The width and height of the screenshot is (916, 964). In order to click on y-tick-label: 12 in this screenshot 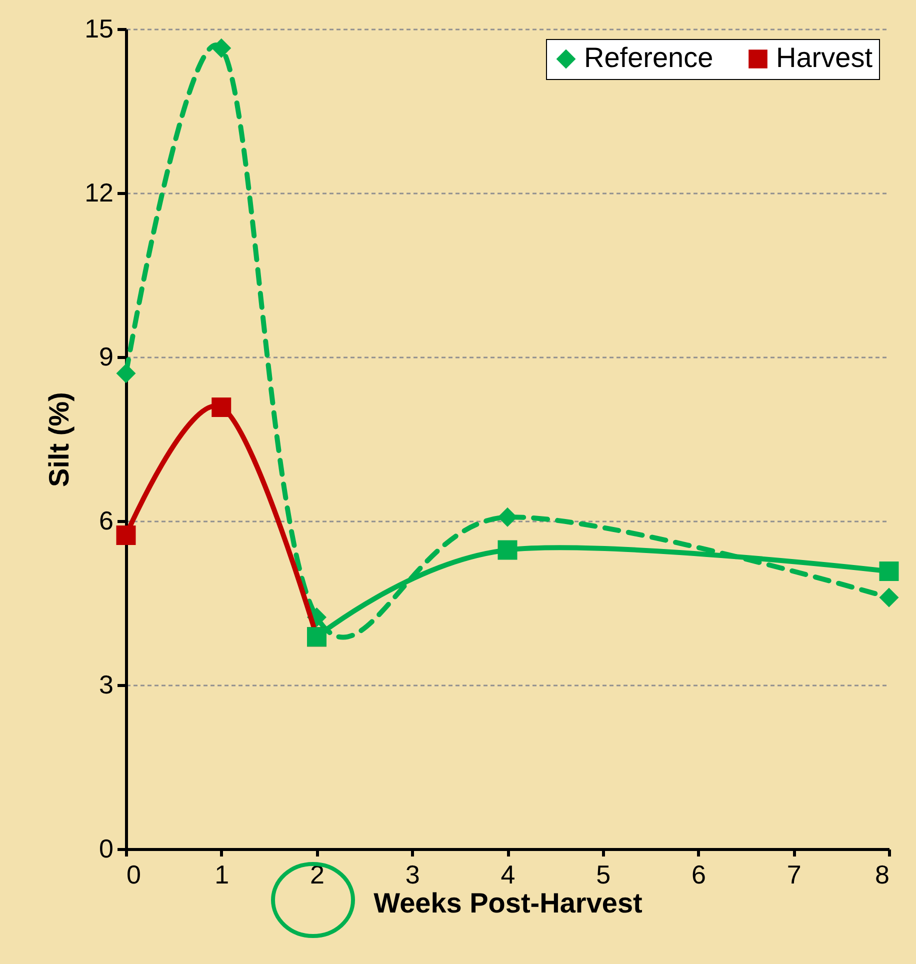, I will do `click(99, 193)`.